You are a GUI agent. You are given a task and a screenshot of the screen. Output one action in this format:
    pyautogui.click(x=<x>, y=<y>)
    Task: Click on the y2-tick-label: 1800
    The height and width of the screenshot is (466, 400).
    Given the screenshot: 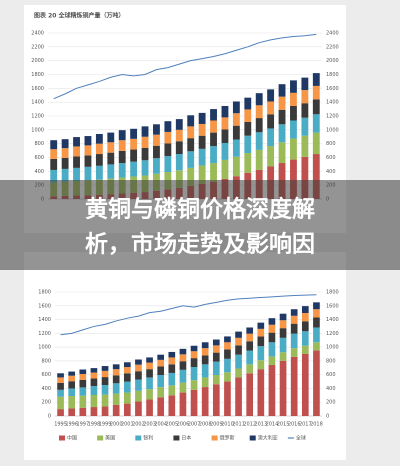 What is the action you would take?
    pyautogui.click(x=332, y=293)
    